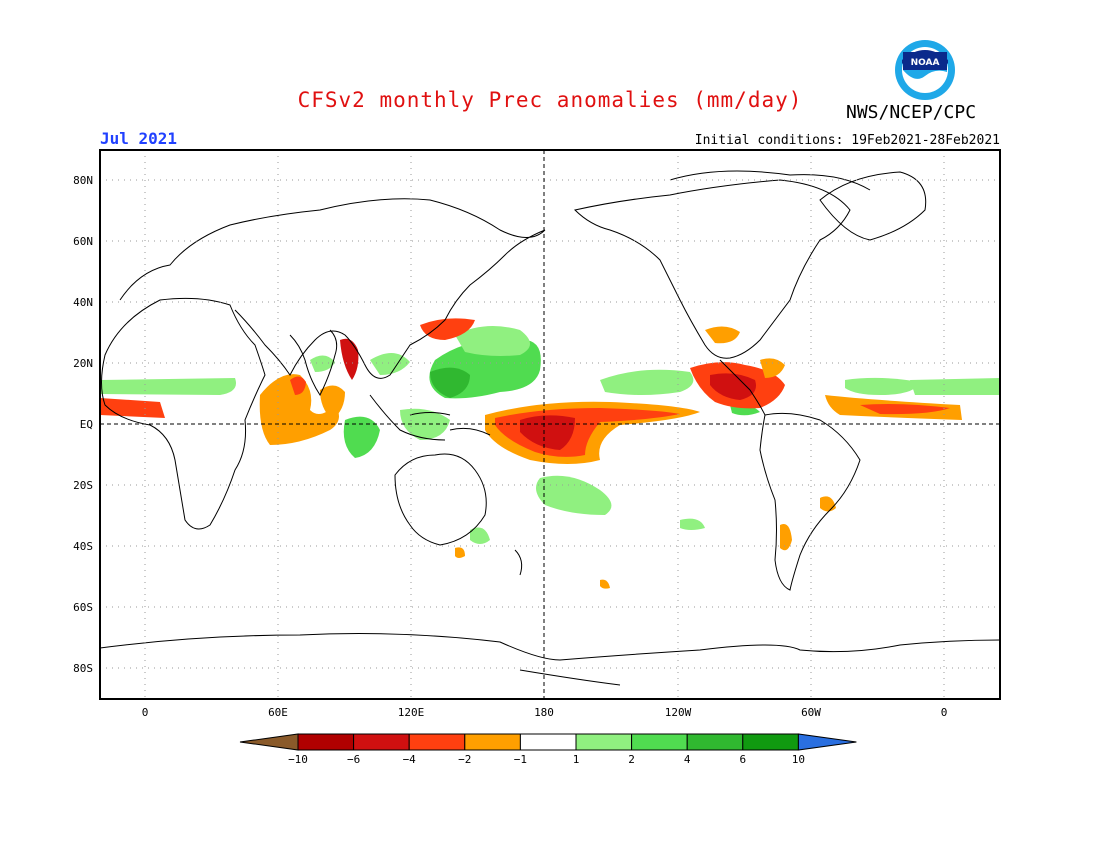  Describe the element at coordinates (83, 485) in the screenshot. I see `lat-label-20s: 20S` at that location.